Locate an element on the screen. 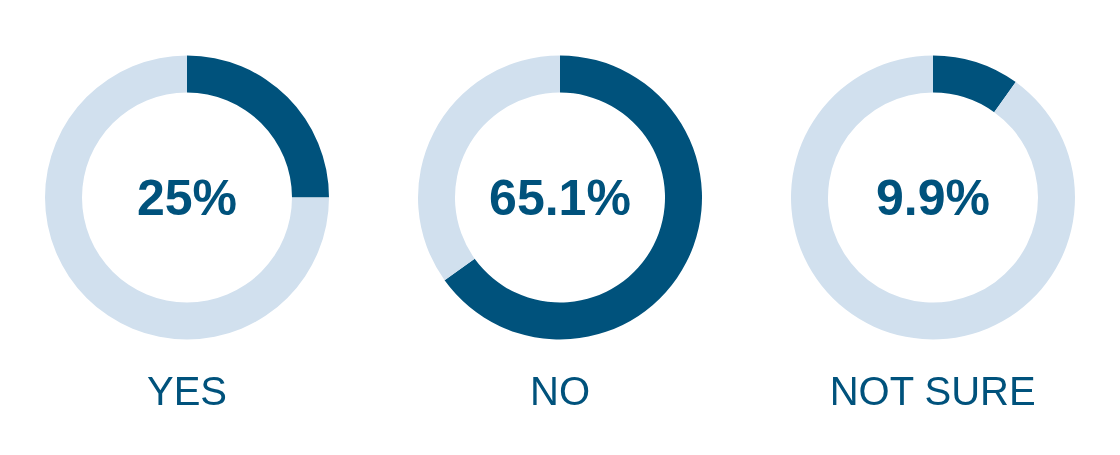 This screenshot has height=455, width=1120. data-label: 65.1% is located at coordinates (560, 197).